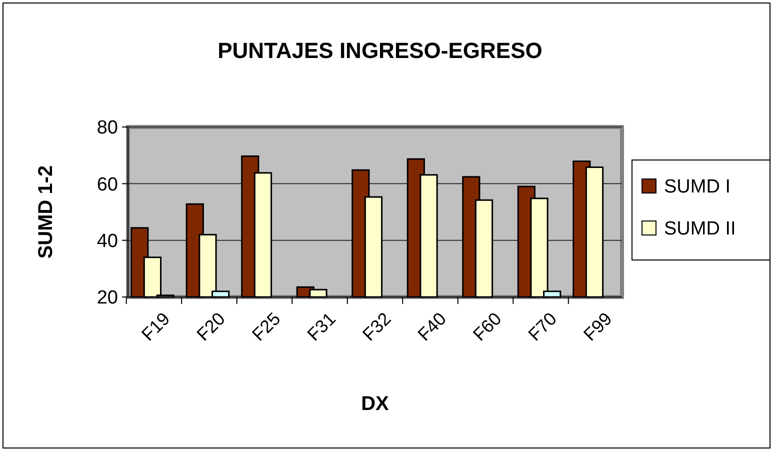 This screenshot has width=773, height=451. Describe the element at coordinates (380, 50) in the screenshot. I see `chart-title: PUNTAJES INGRESO-EGRESO` at that location.